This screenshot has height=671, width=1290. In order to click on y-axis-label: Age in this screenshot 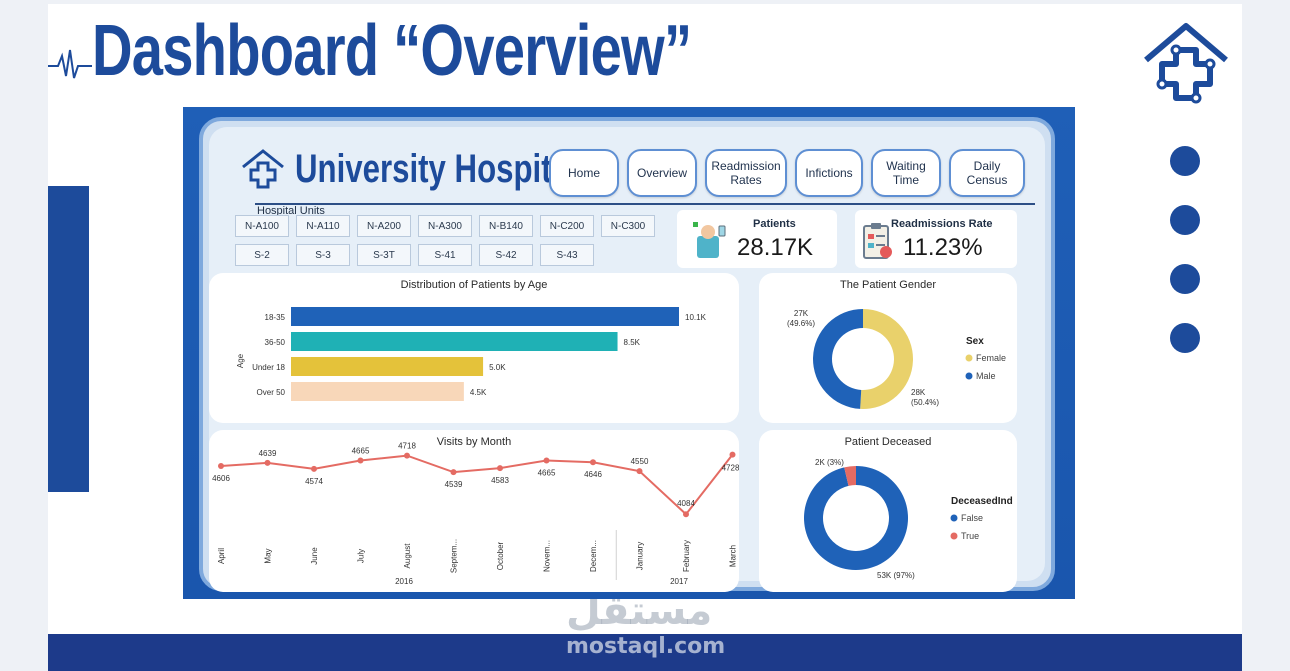, I will do `click(240, 360)`.